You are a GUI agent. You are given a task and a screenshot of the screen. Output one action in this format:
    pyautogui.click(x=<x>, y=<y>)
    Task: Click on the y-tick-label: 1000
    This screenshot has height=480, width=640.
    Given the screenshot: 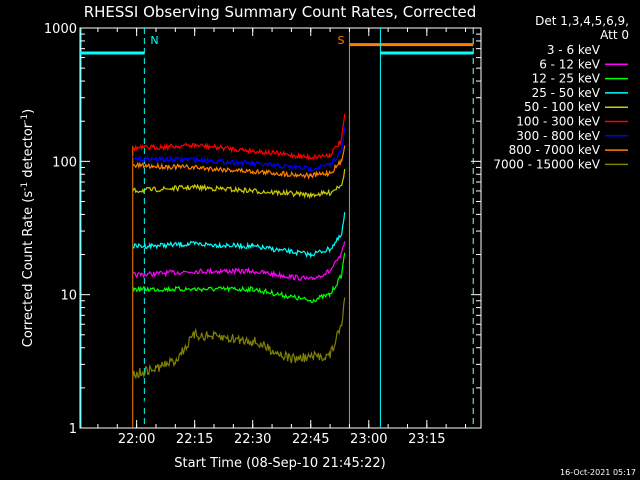 What is the action you would take?
    pyautogui.click(x=60, y=29)
    